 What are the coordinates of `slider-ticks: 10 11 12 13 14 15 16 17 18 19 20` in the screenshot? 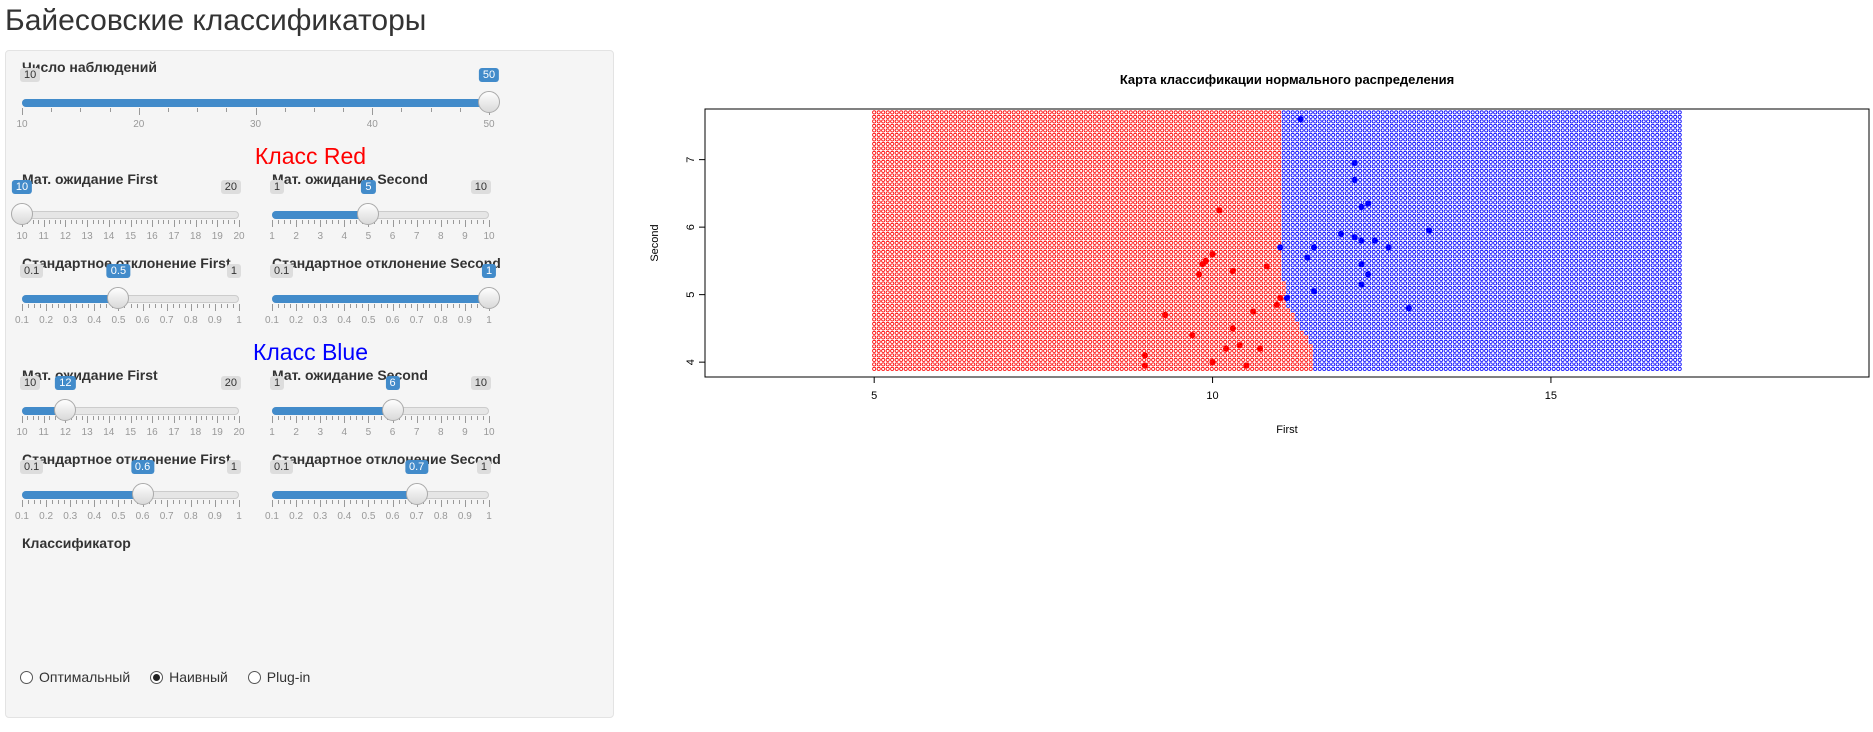 It's located at (130, 427).